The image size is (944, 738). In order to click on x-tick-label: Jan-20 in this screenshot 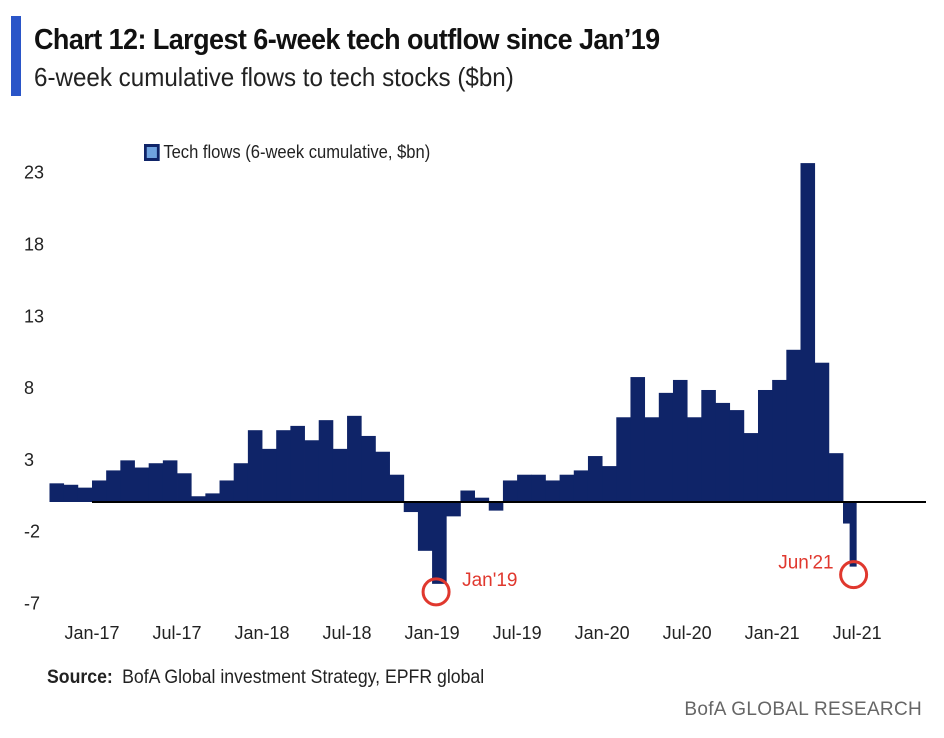, I will do `click(602, 633)`.